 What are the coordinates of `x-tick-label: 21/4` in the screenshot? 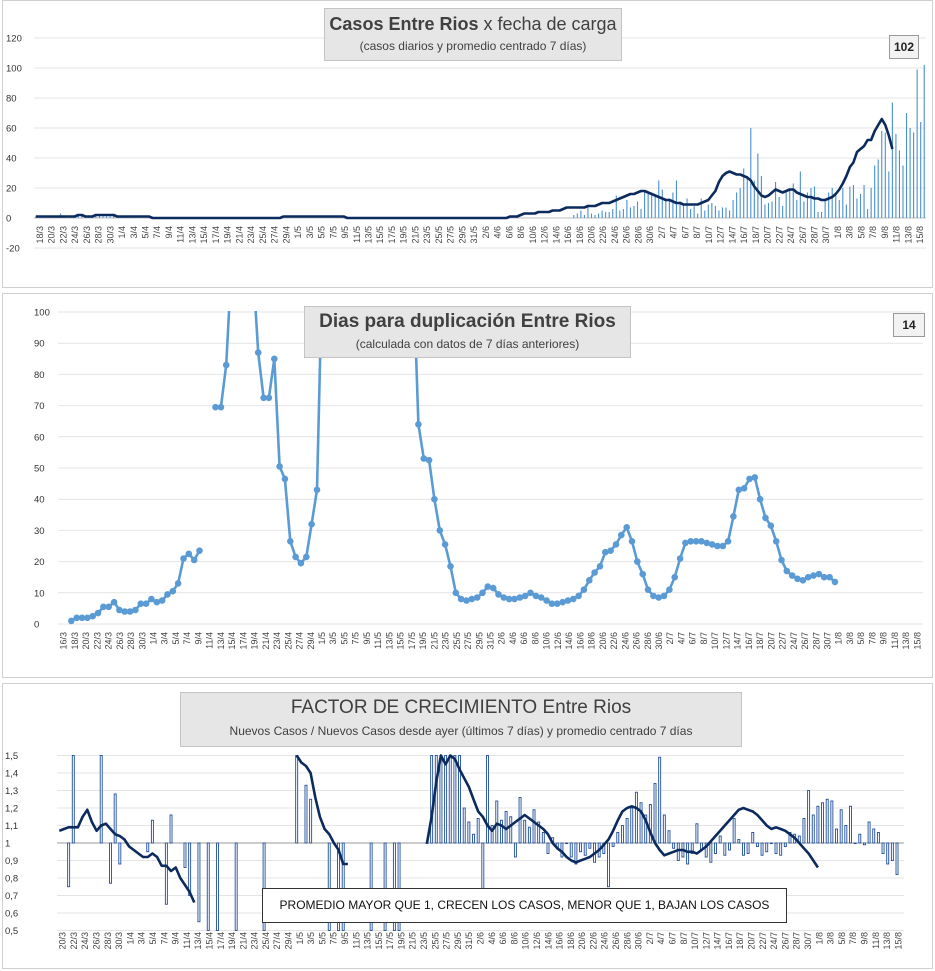 It's located at (266, 641).